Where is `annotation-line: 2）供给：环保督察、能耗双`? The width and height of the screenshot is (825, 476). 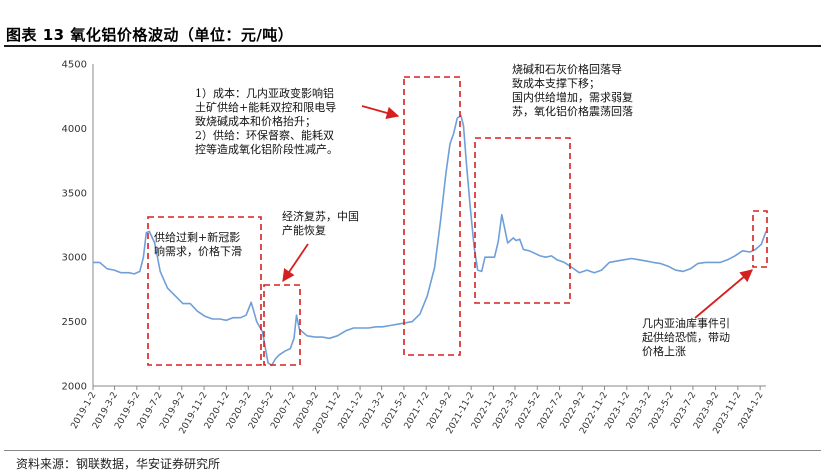 annotation-line: 2）供给：环保督察、能耗双 is located at coordinates (264, 135).